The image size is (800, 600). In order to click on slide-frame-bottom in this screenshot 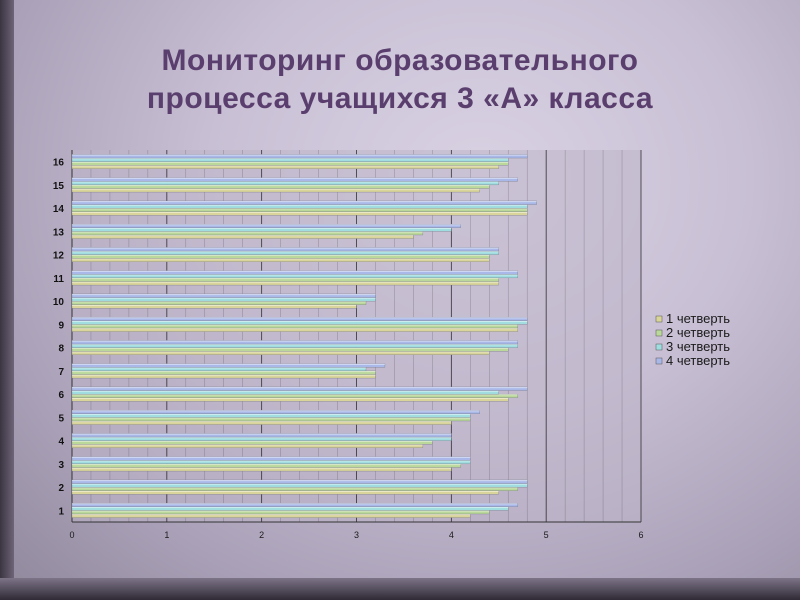, I will do `click(400, 589)`.